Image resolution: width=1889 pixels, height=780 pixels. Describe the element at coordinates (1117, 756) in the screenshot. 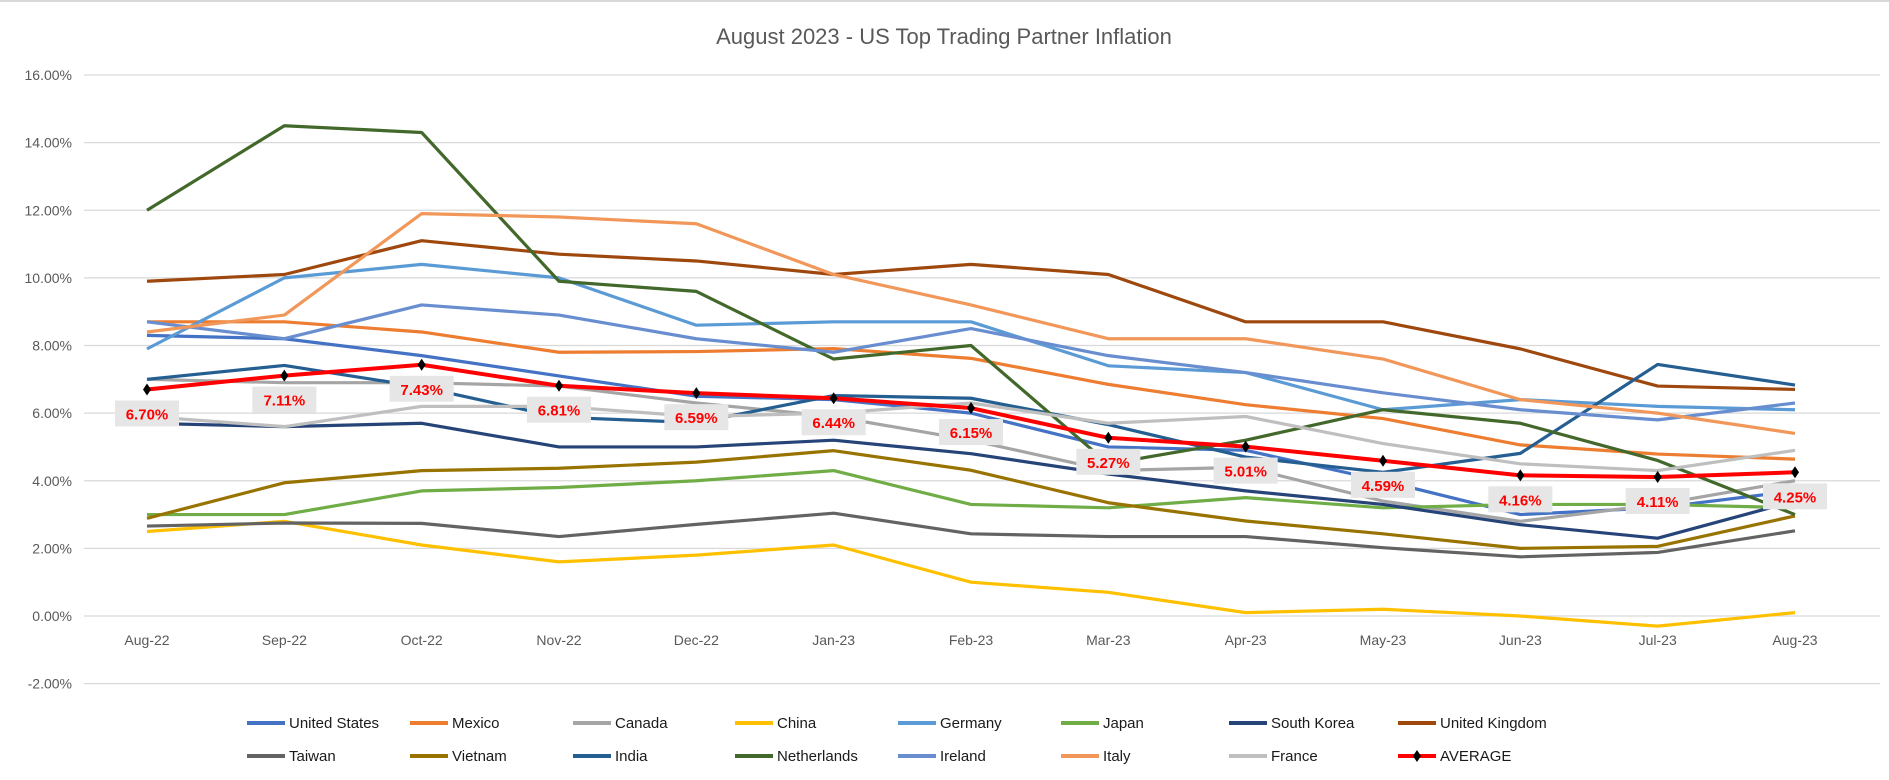

I see `legend-label: Italy` at that location.